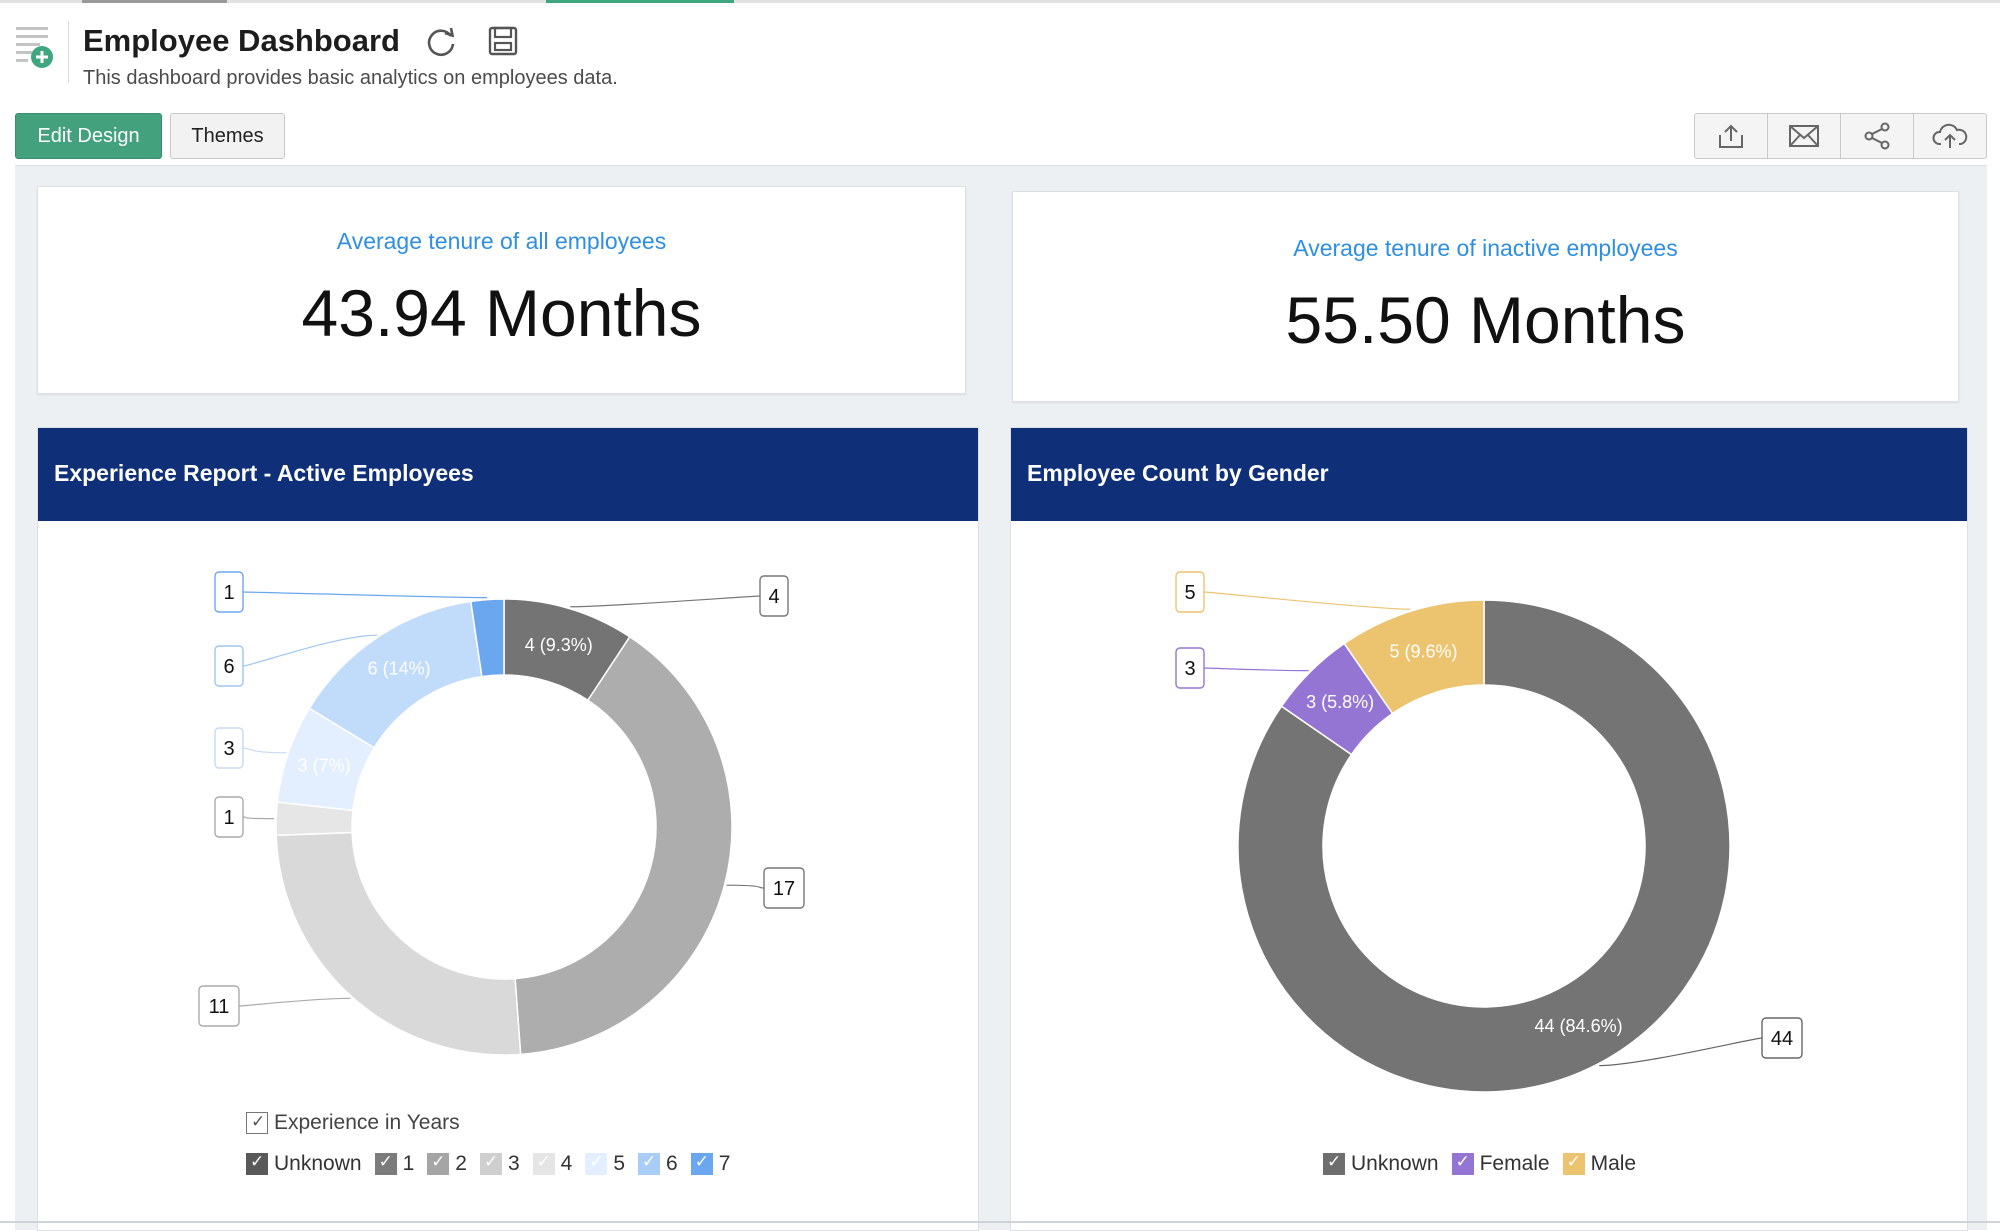 The height and width of the screenshot is (1231, 2000). Describe the element at coordinates (399, 669) in the screenshot. I see `slice-data-label: 6 (14%)` at that location.